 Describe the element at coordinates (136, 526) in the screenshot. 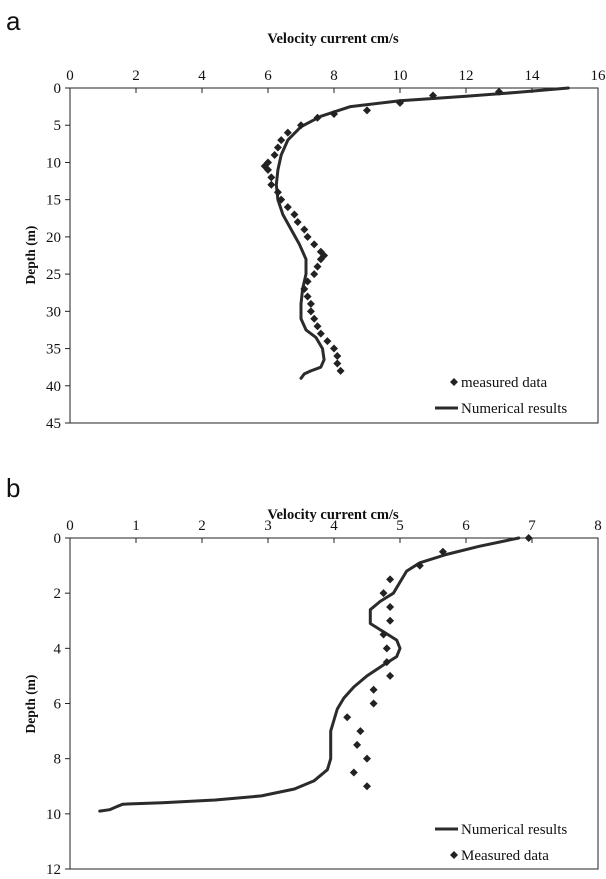

I see `b-x-tick-label: 1` at that location.